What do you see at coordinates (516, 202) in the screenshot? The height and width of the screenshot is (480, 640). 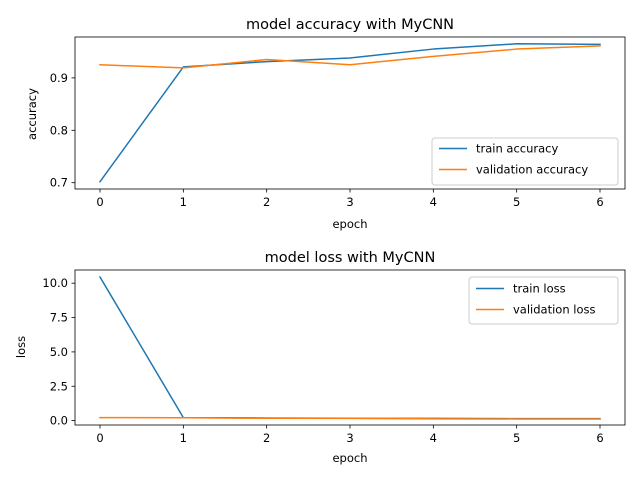 I see `accuracy-xtick-label: 5` at bounding box center [516, 202].